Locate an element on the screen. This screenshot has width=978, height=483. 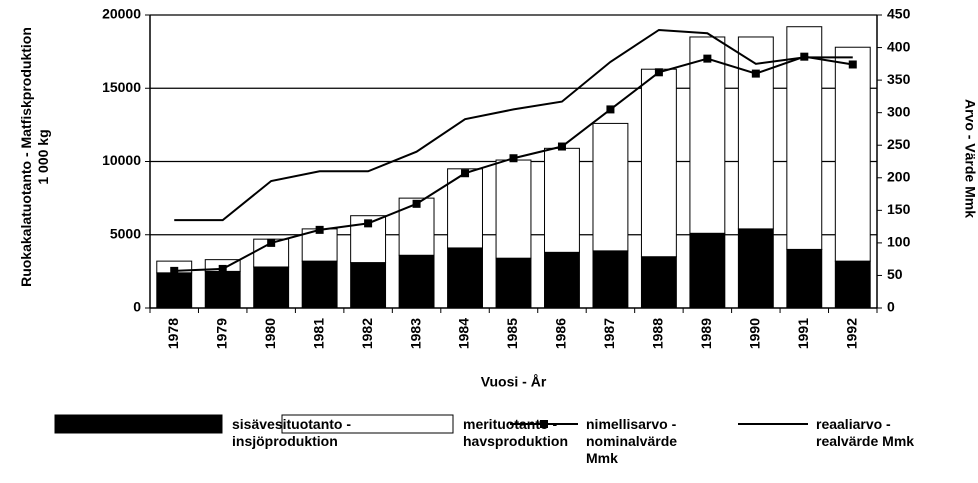
x-tick-label: 1980 is located at coordinates (270, 333).